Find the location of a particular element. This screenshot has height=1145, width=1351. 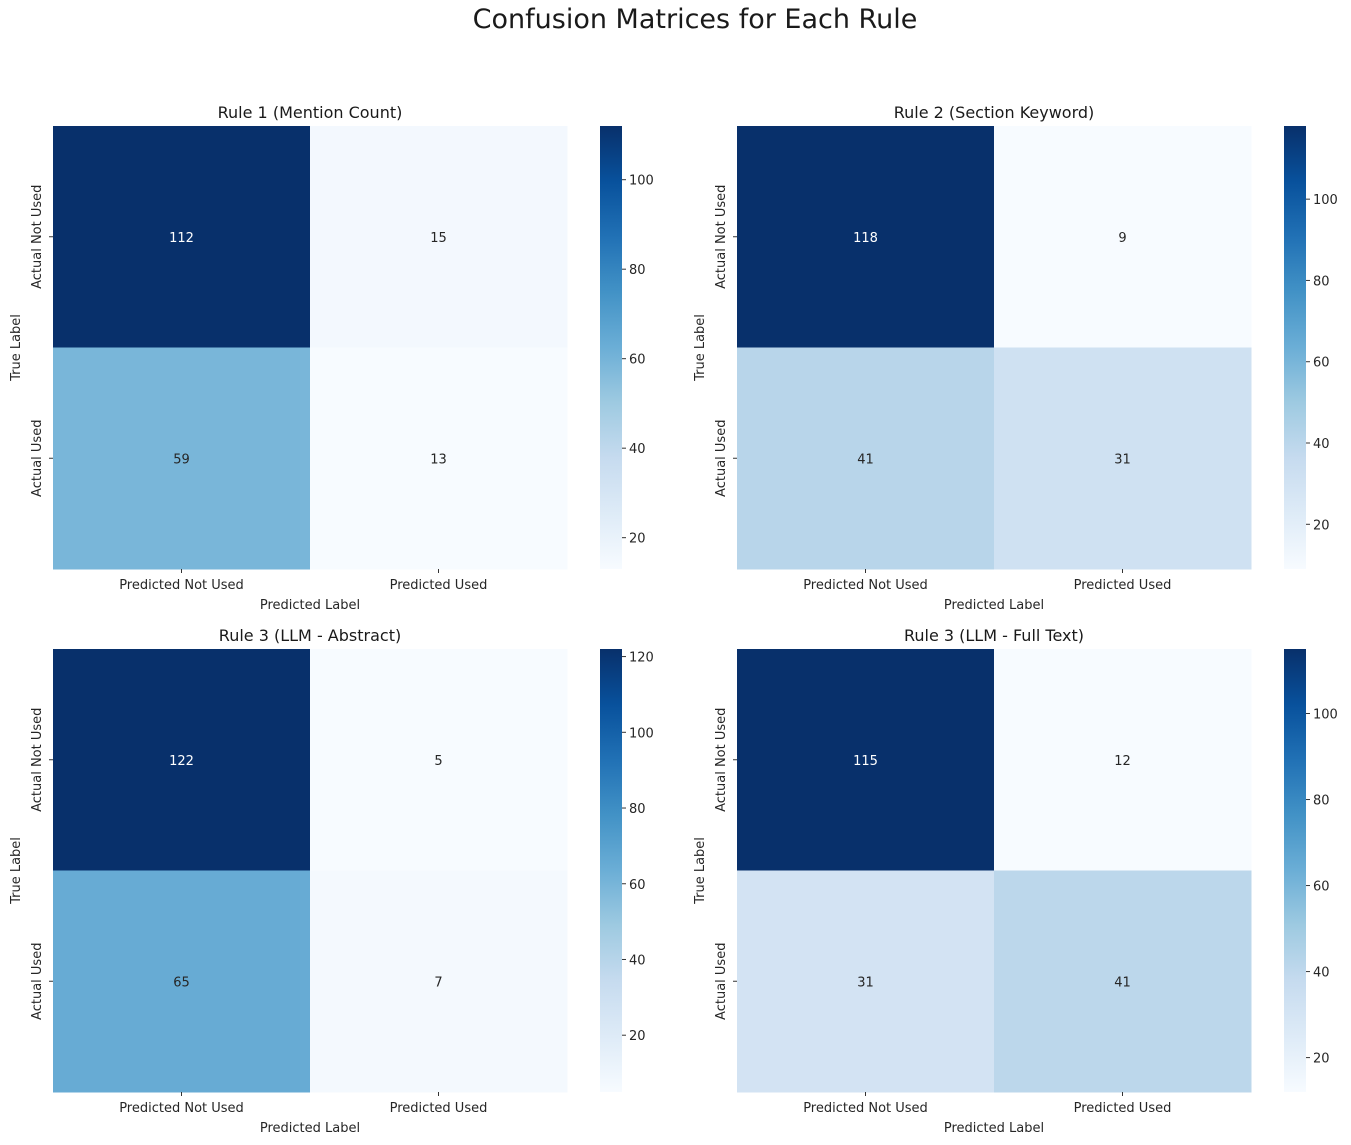

panel-title: Rule 1 (Mention Count) is located at coordinates (310, 112).